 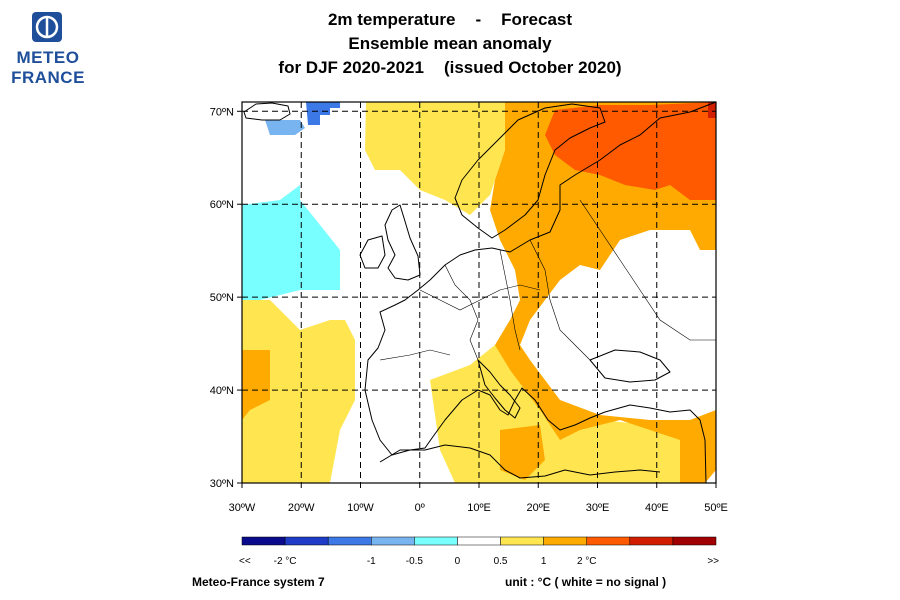 I want to click on title-line3: for DJF 2020-2021 (issued October 2020), so click(x=450, y=68).